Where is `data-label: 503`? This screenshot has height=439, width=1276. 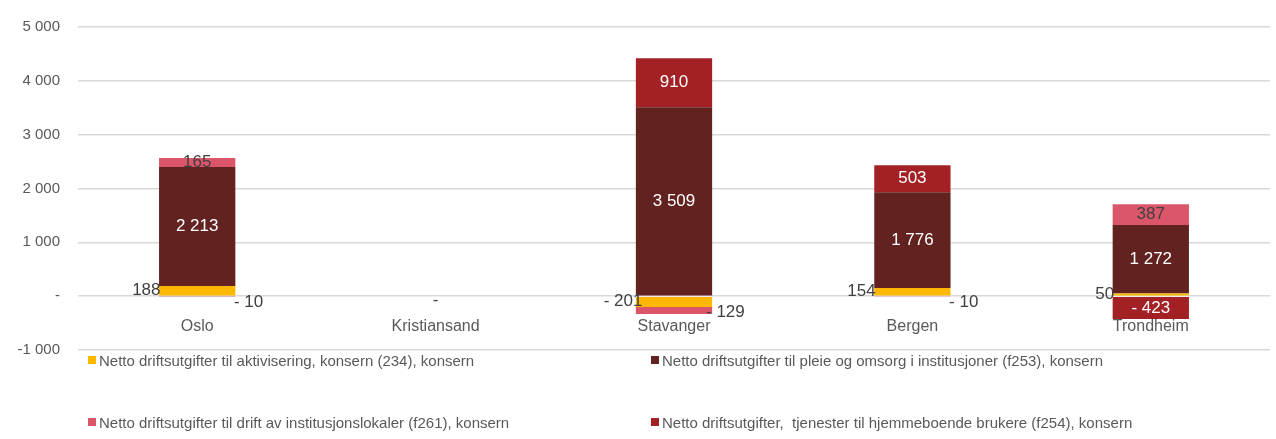 data-label: 503 is located at coordinates (912, 178).